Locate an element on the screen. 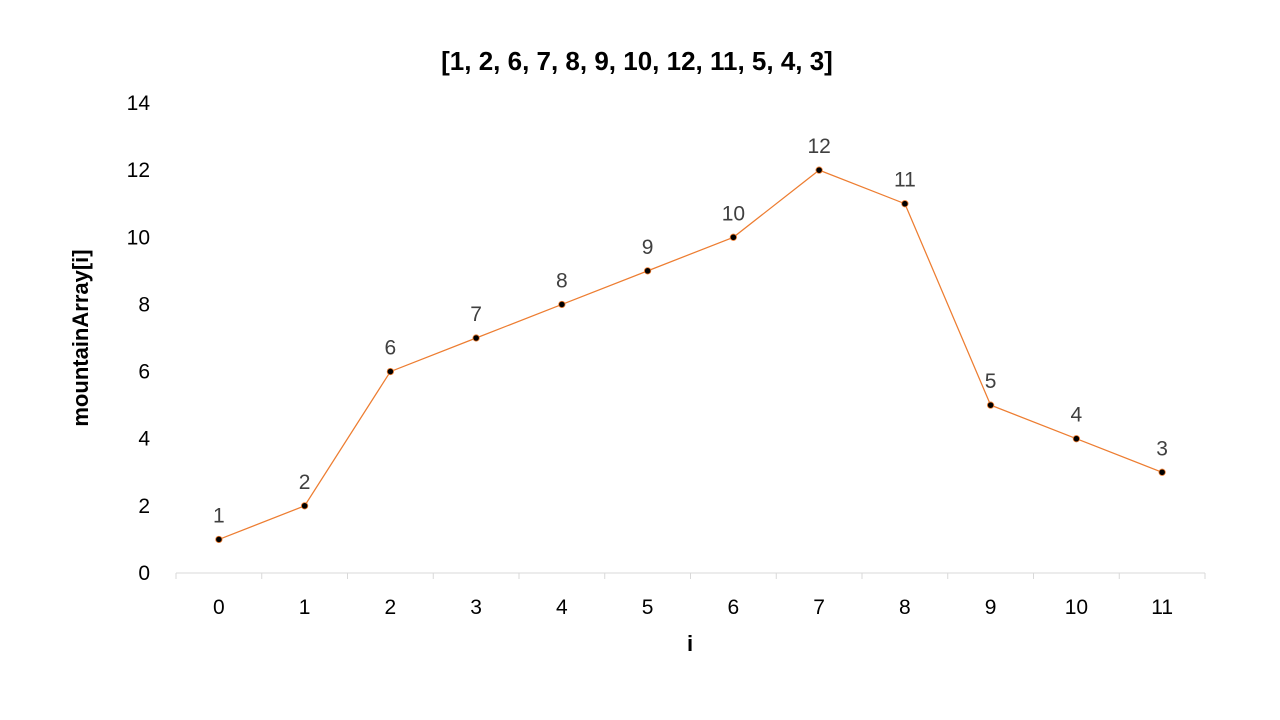 The height and width of the screenshot is (720, 1280). x-tick-label: 4 is located at coordinates (562, 607).